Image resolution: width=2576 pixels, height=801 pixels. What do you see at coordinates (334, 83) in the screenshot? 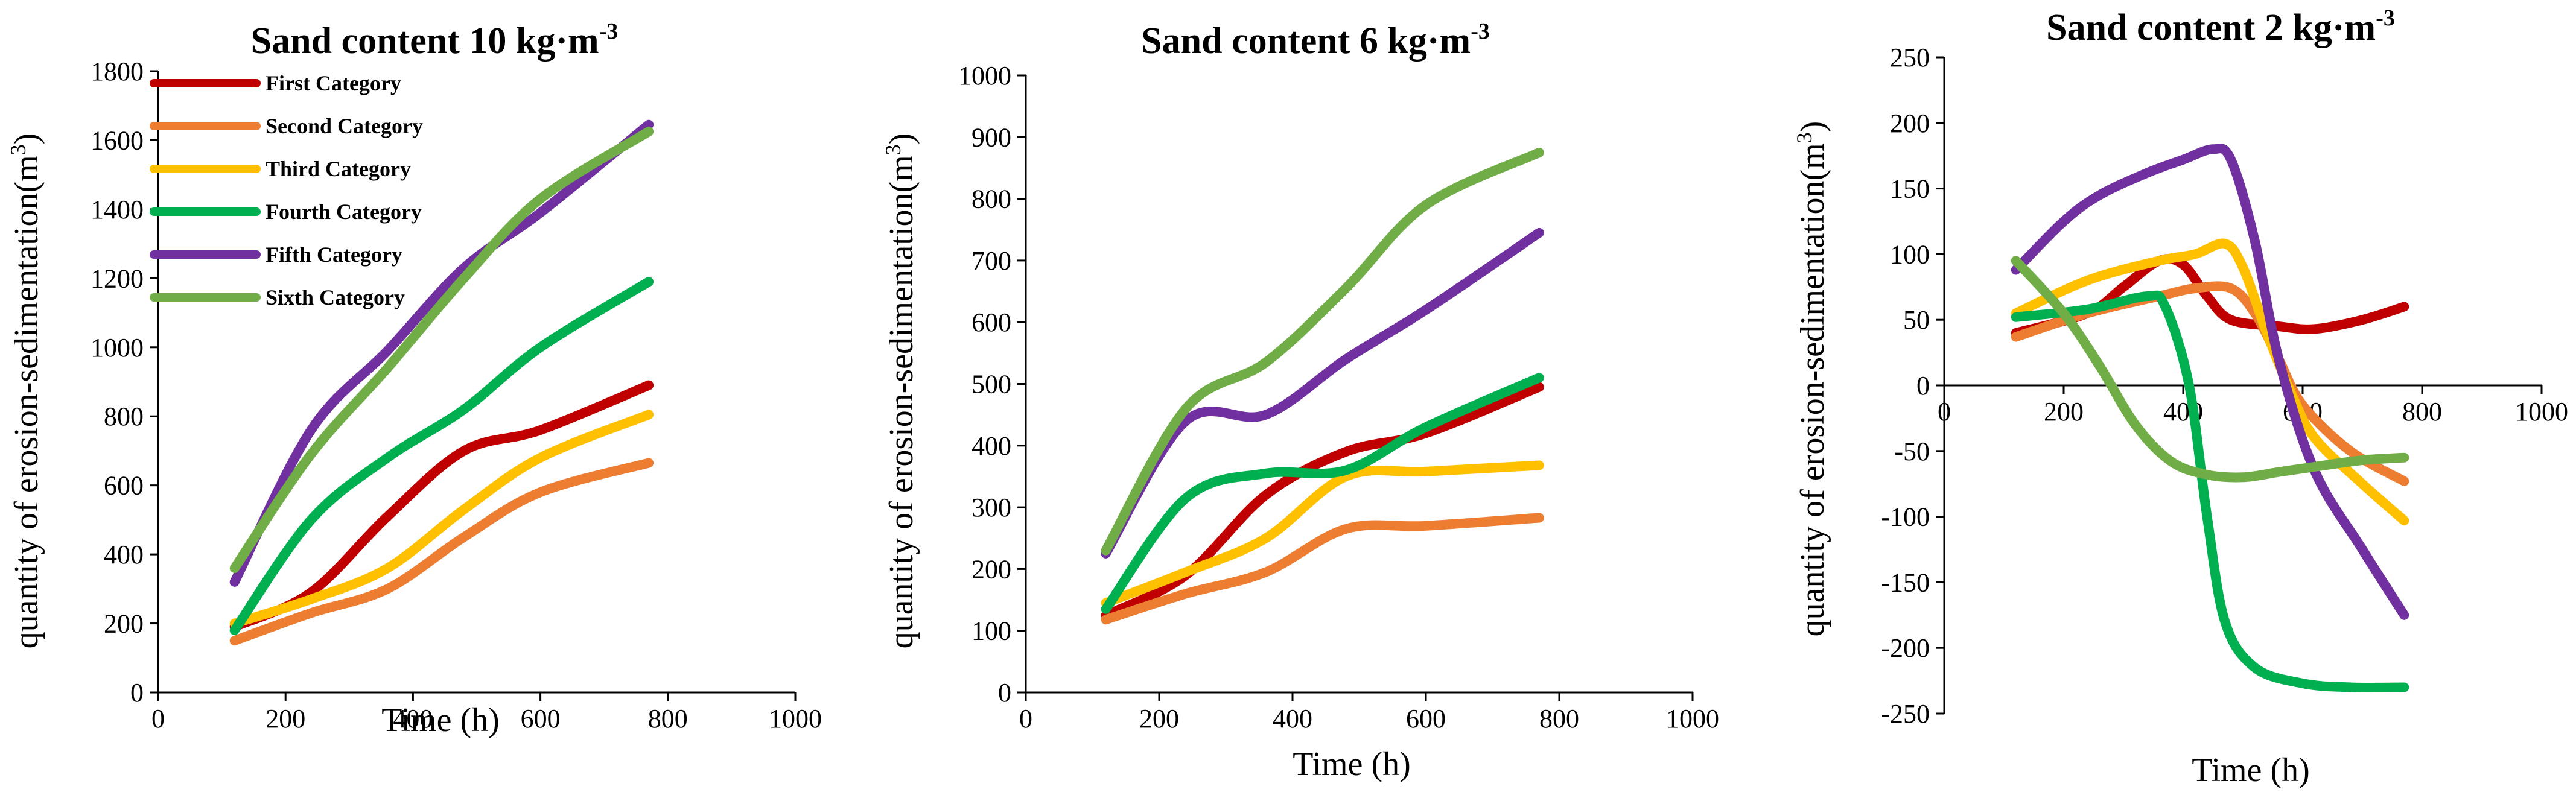
I see `legend-label-first-category: First Category` at bounding box center [334, 83].